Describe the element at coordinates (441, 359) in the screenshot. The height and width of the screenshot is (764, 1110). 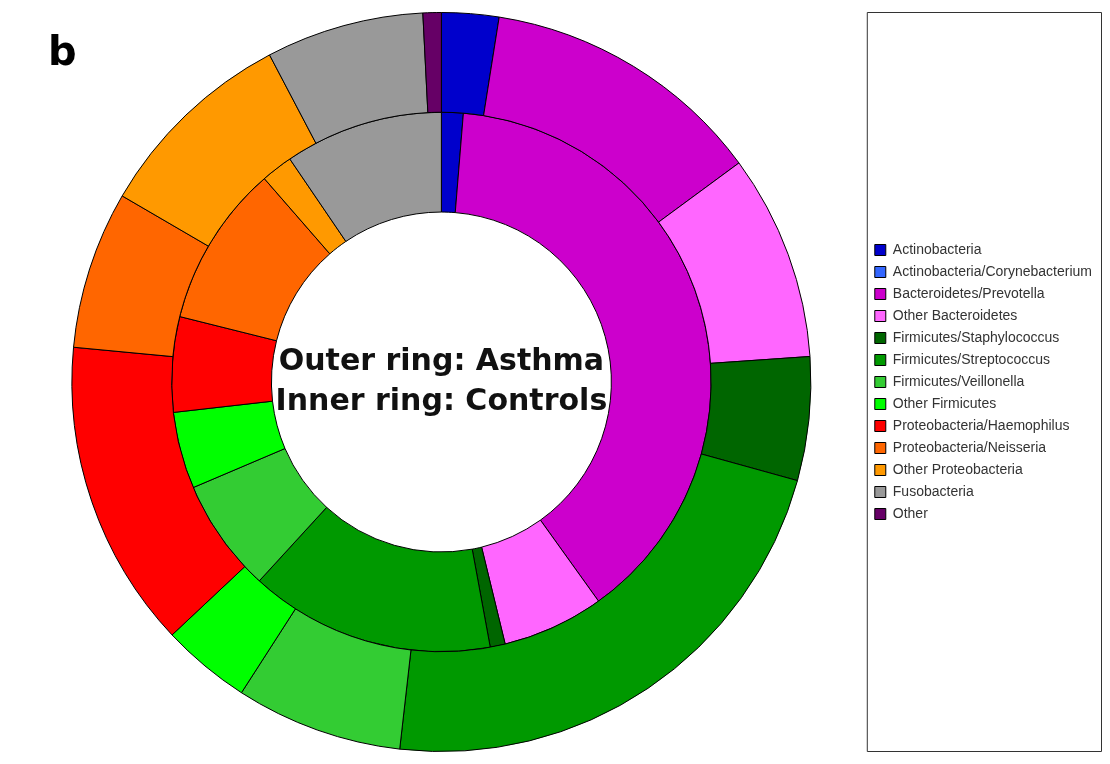
I see `text: Outer ring: Asthma` at that location.